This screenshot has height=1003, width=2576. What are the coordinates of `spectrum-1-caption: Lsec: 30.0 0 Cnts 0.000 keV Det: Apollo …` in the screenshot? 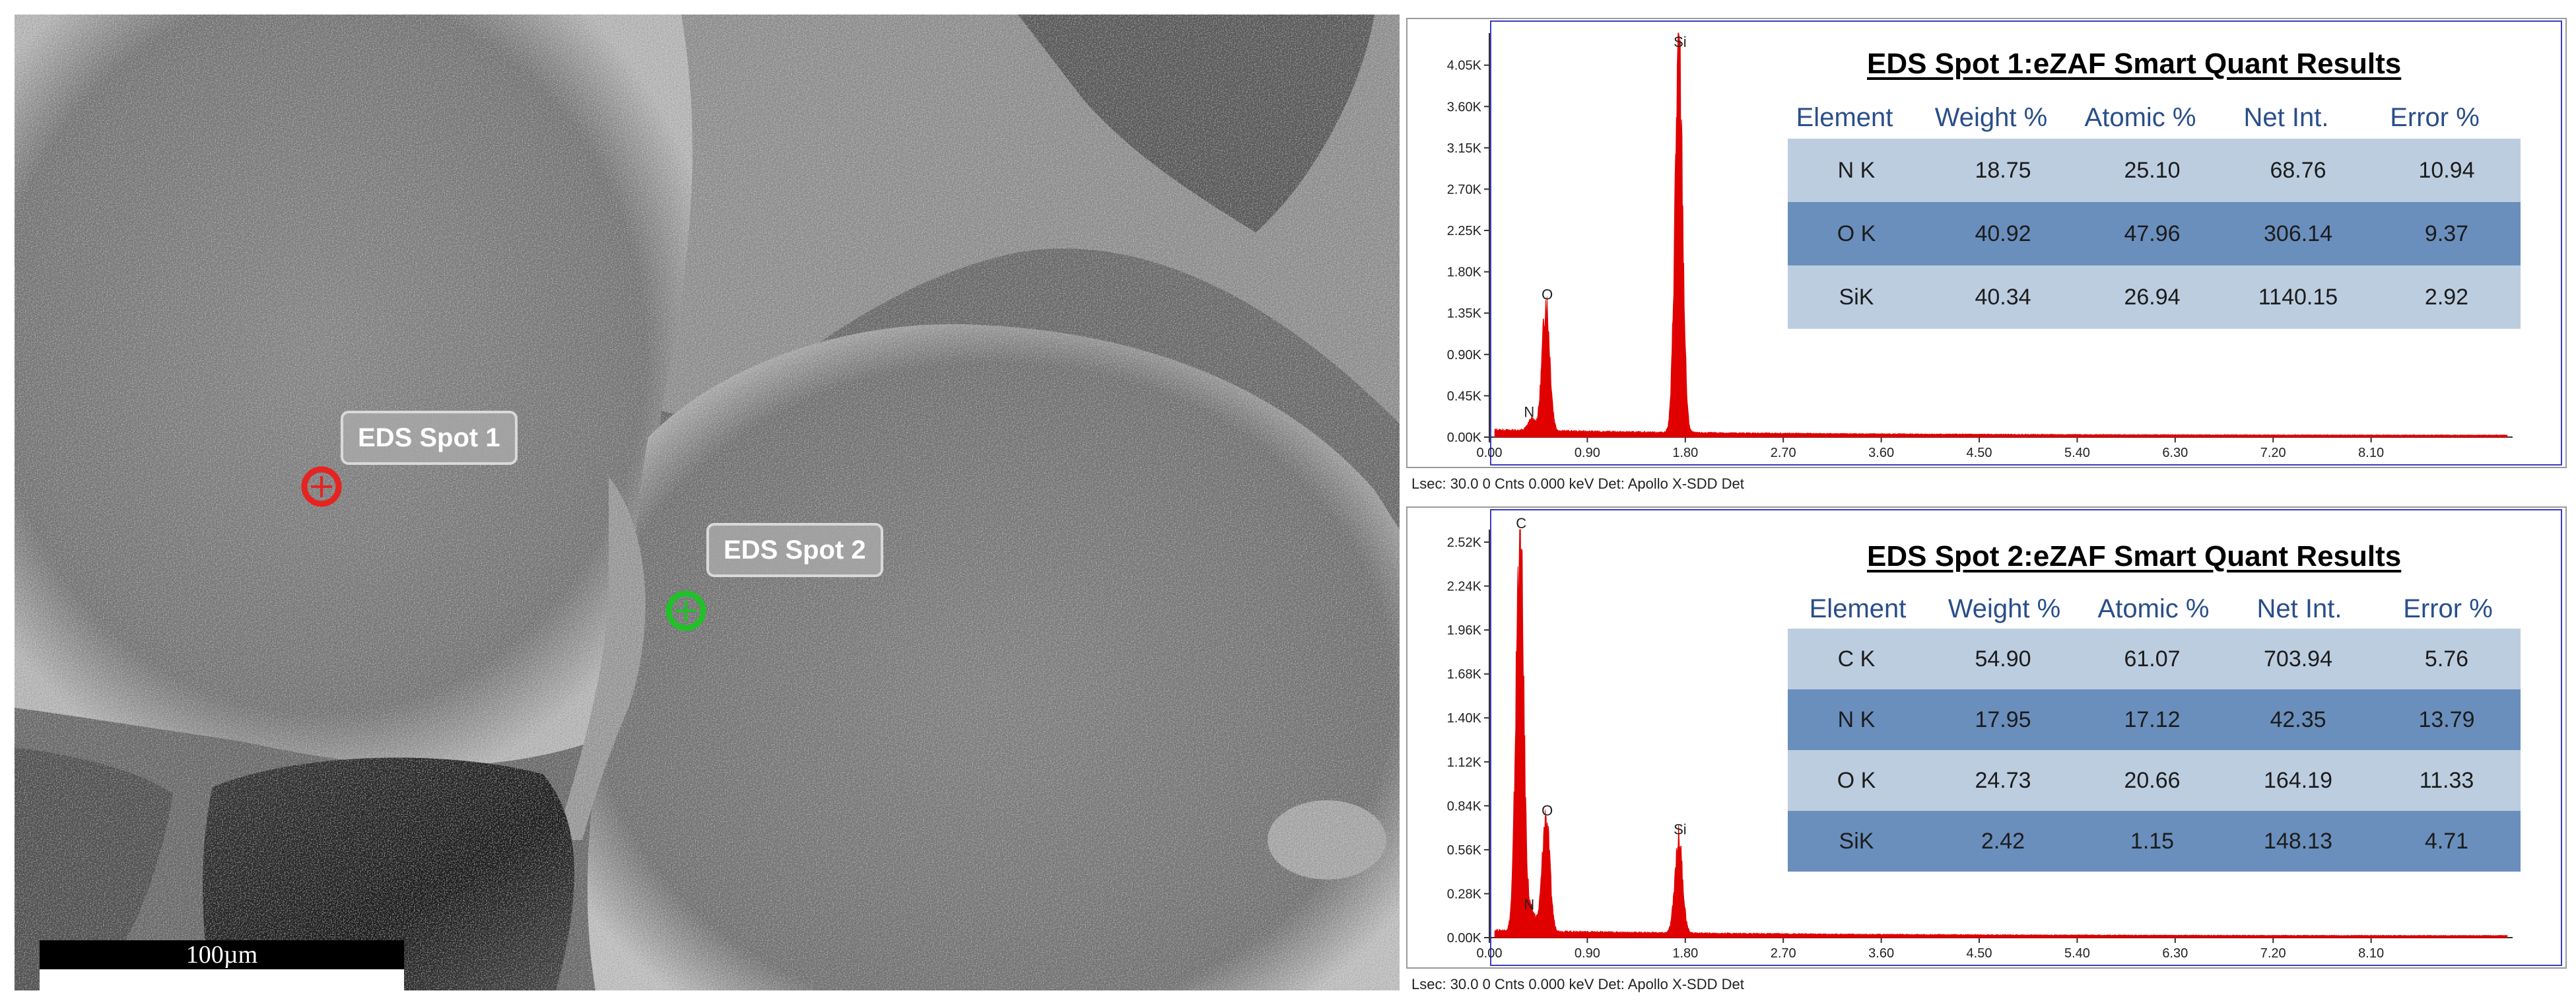 It's located at (1577, 483).